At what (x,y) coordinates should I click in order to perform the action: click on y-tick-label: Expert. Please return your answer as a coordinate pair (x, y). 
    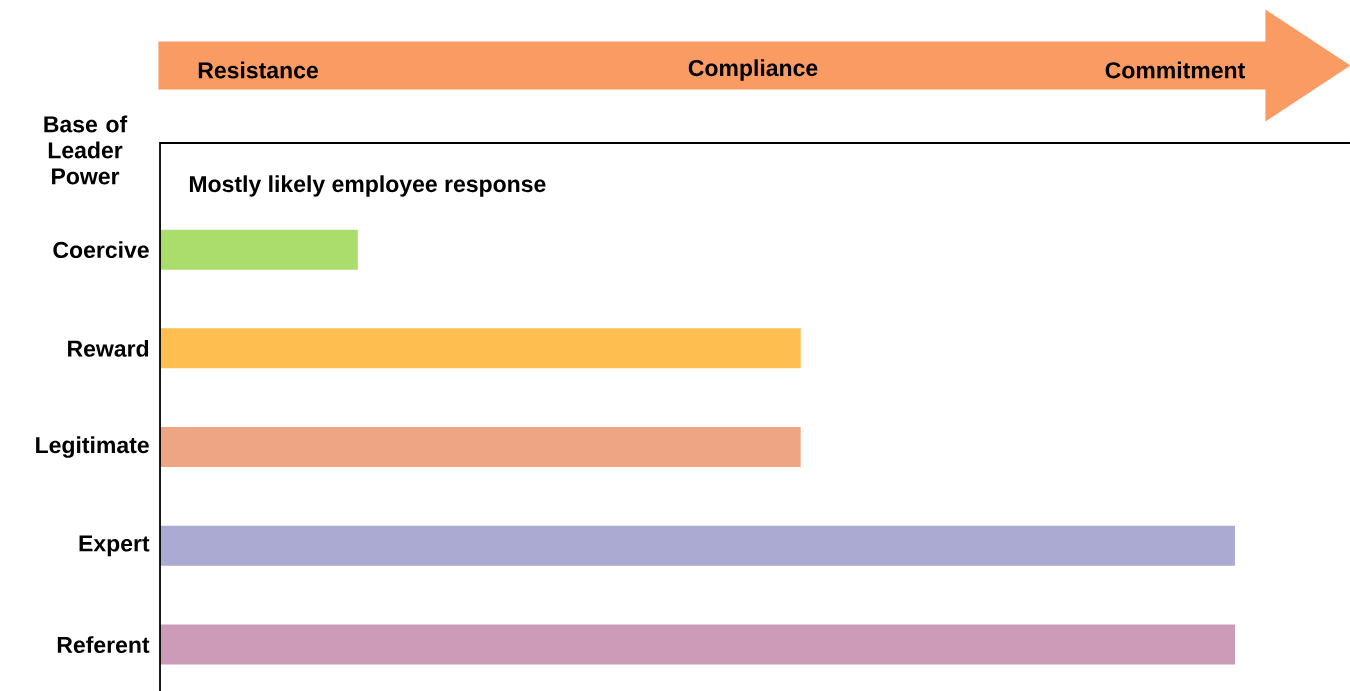
    Looking at the image, I should click on (114, 546).